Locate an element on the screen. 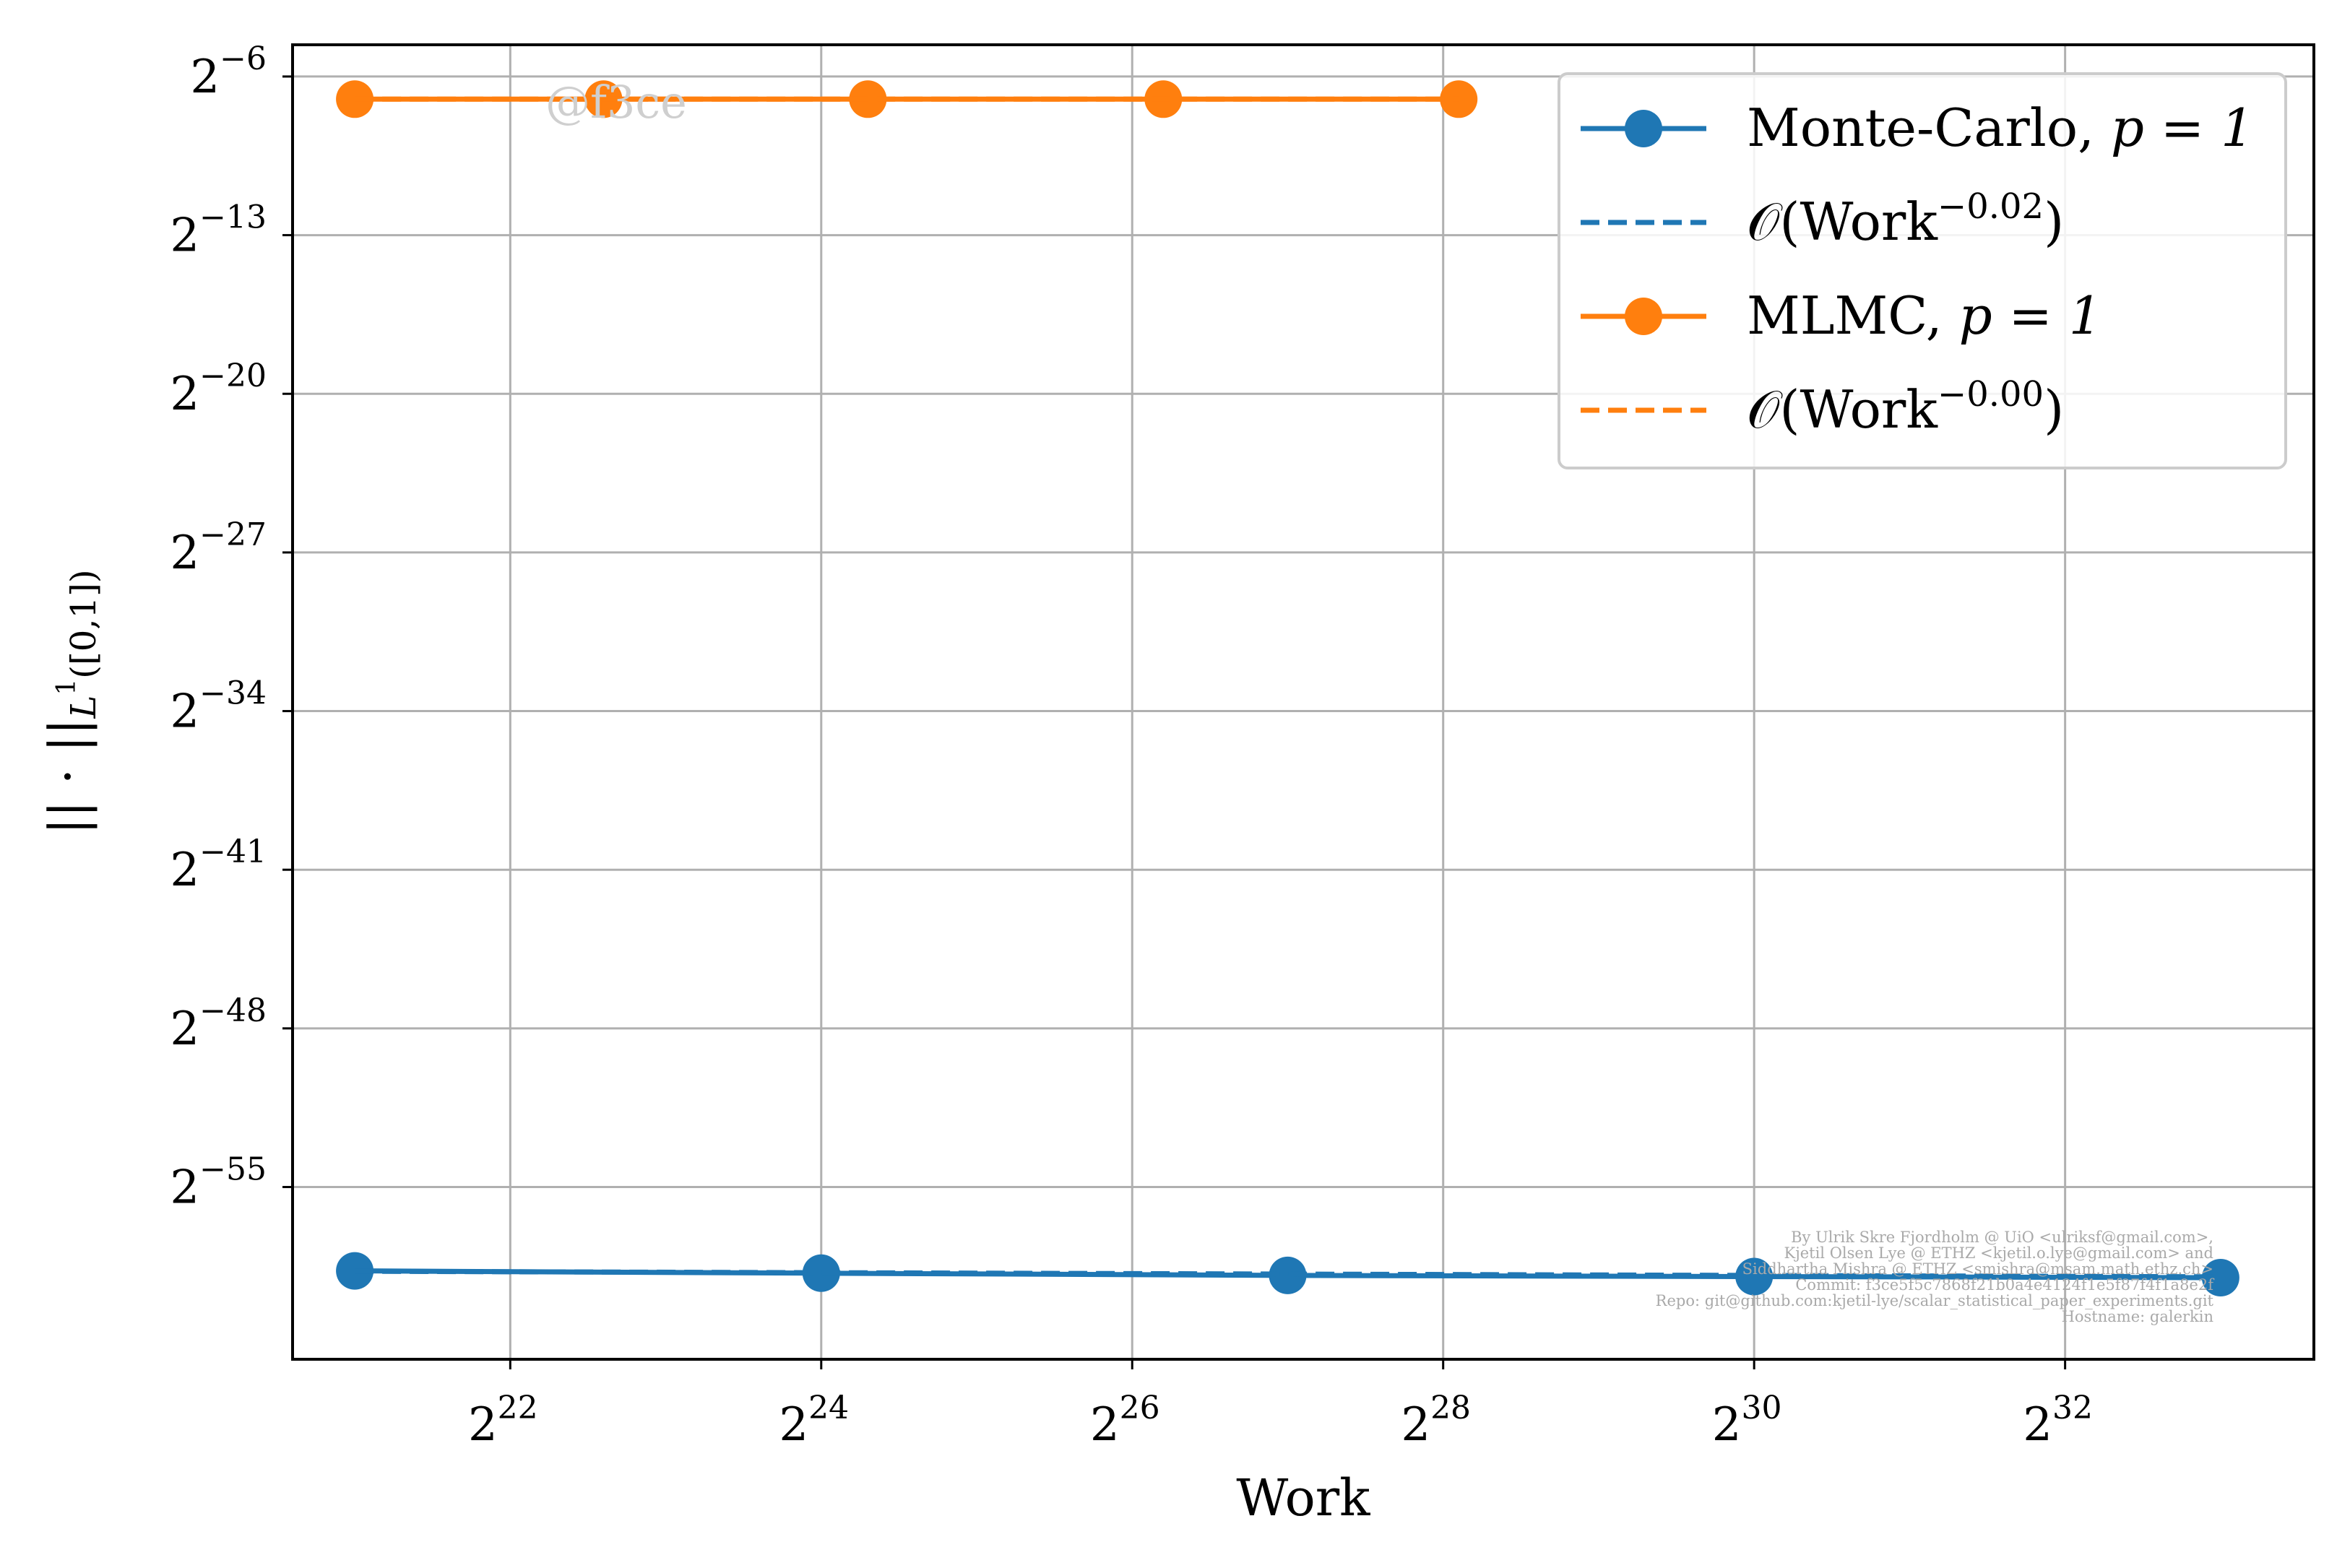 Image resolution: width=2350 pixels, height=1568 pixels. x-axis-label: Work is located at coordinates (1303, 1498).